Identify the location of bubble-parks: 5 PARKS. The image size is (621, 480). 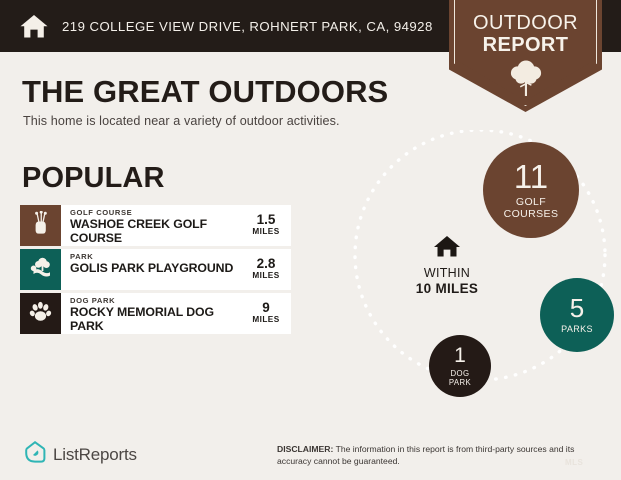
(577, 315).